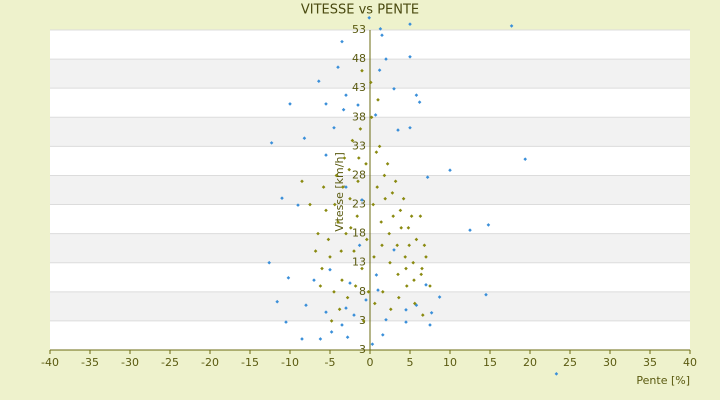 This screenshot has height=400, width=720. I want to click on x-tick-label: -40, so click(50, 362).